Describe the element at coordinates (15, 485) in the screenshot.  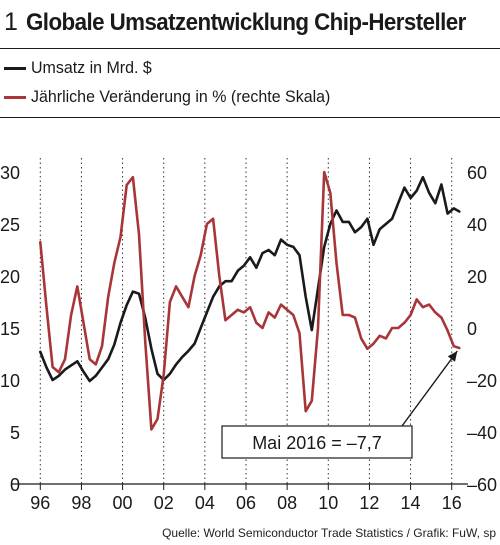
I see `left-tick-label-0: 0` at that location.